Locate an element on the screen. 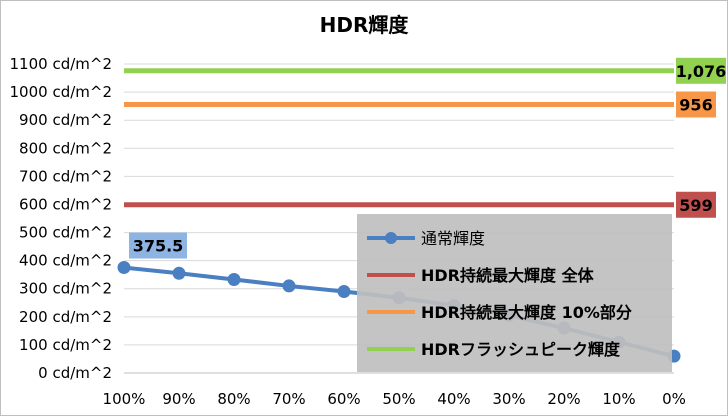  x-tick-label: 0% is located at coordinates (674, 399).